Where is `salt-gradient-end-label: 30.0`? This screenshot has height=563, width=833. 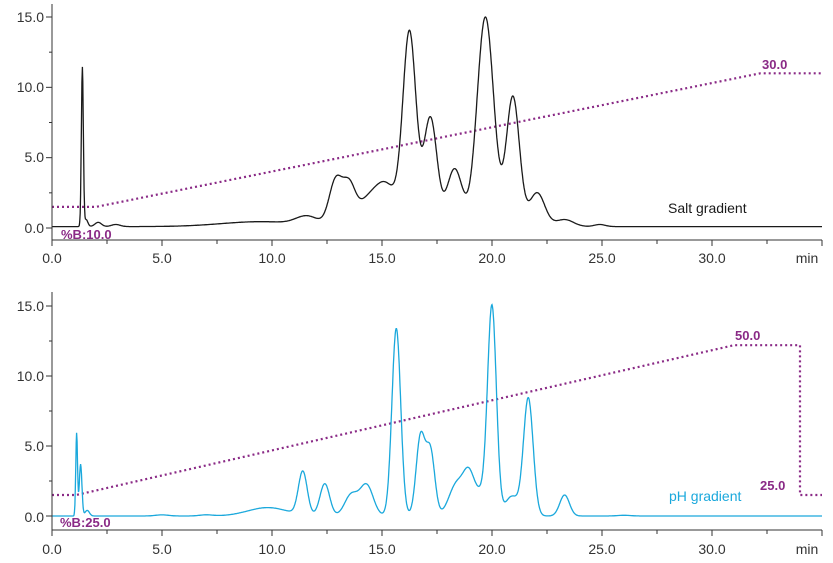 salt-gradient-end-label: 30.0 is located at coordinates (774, 64).